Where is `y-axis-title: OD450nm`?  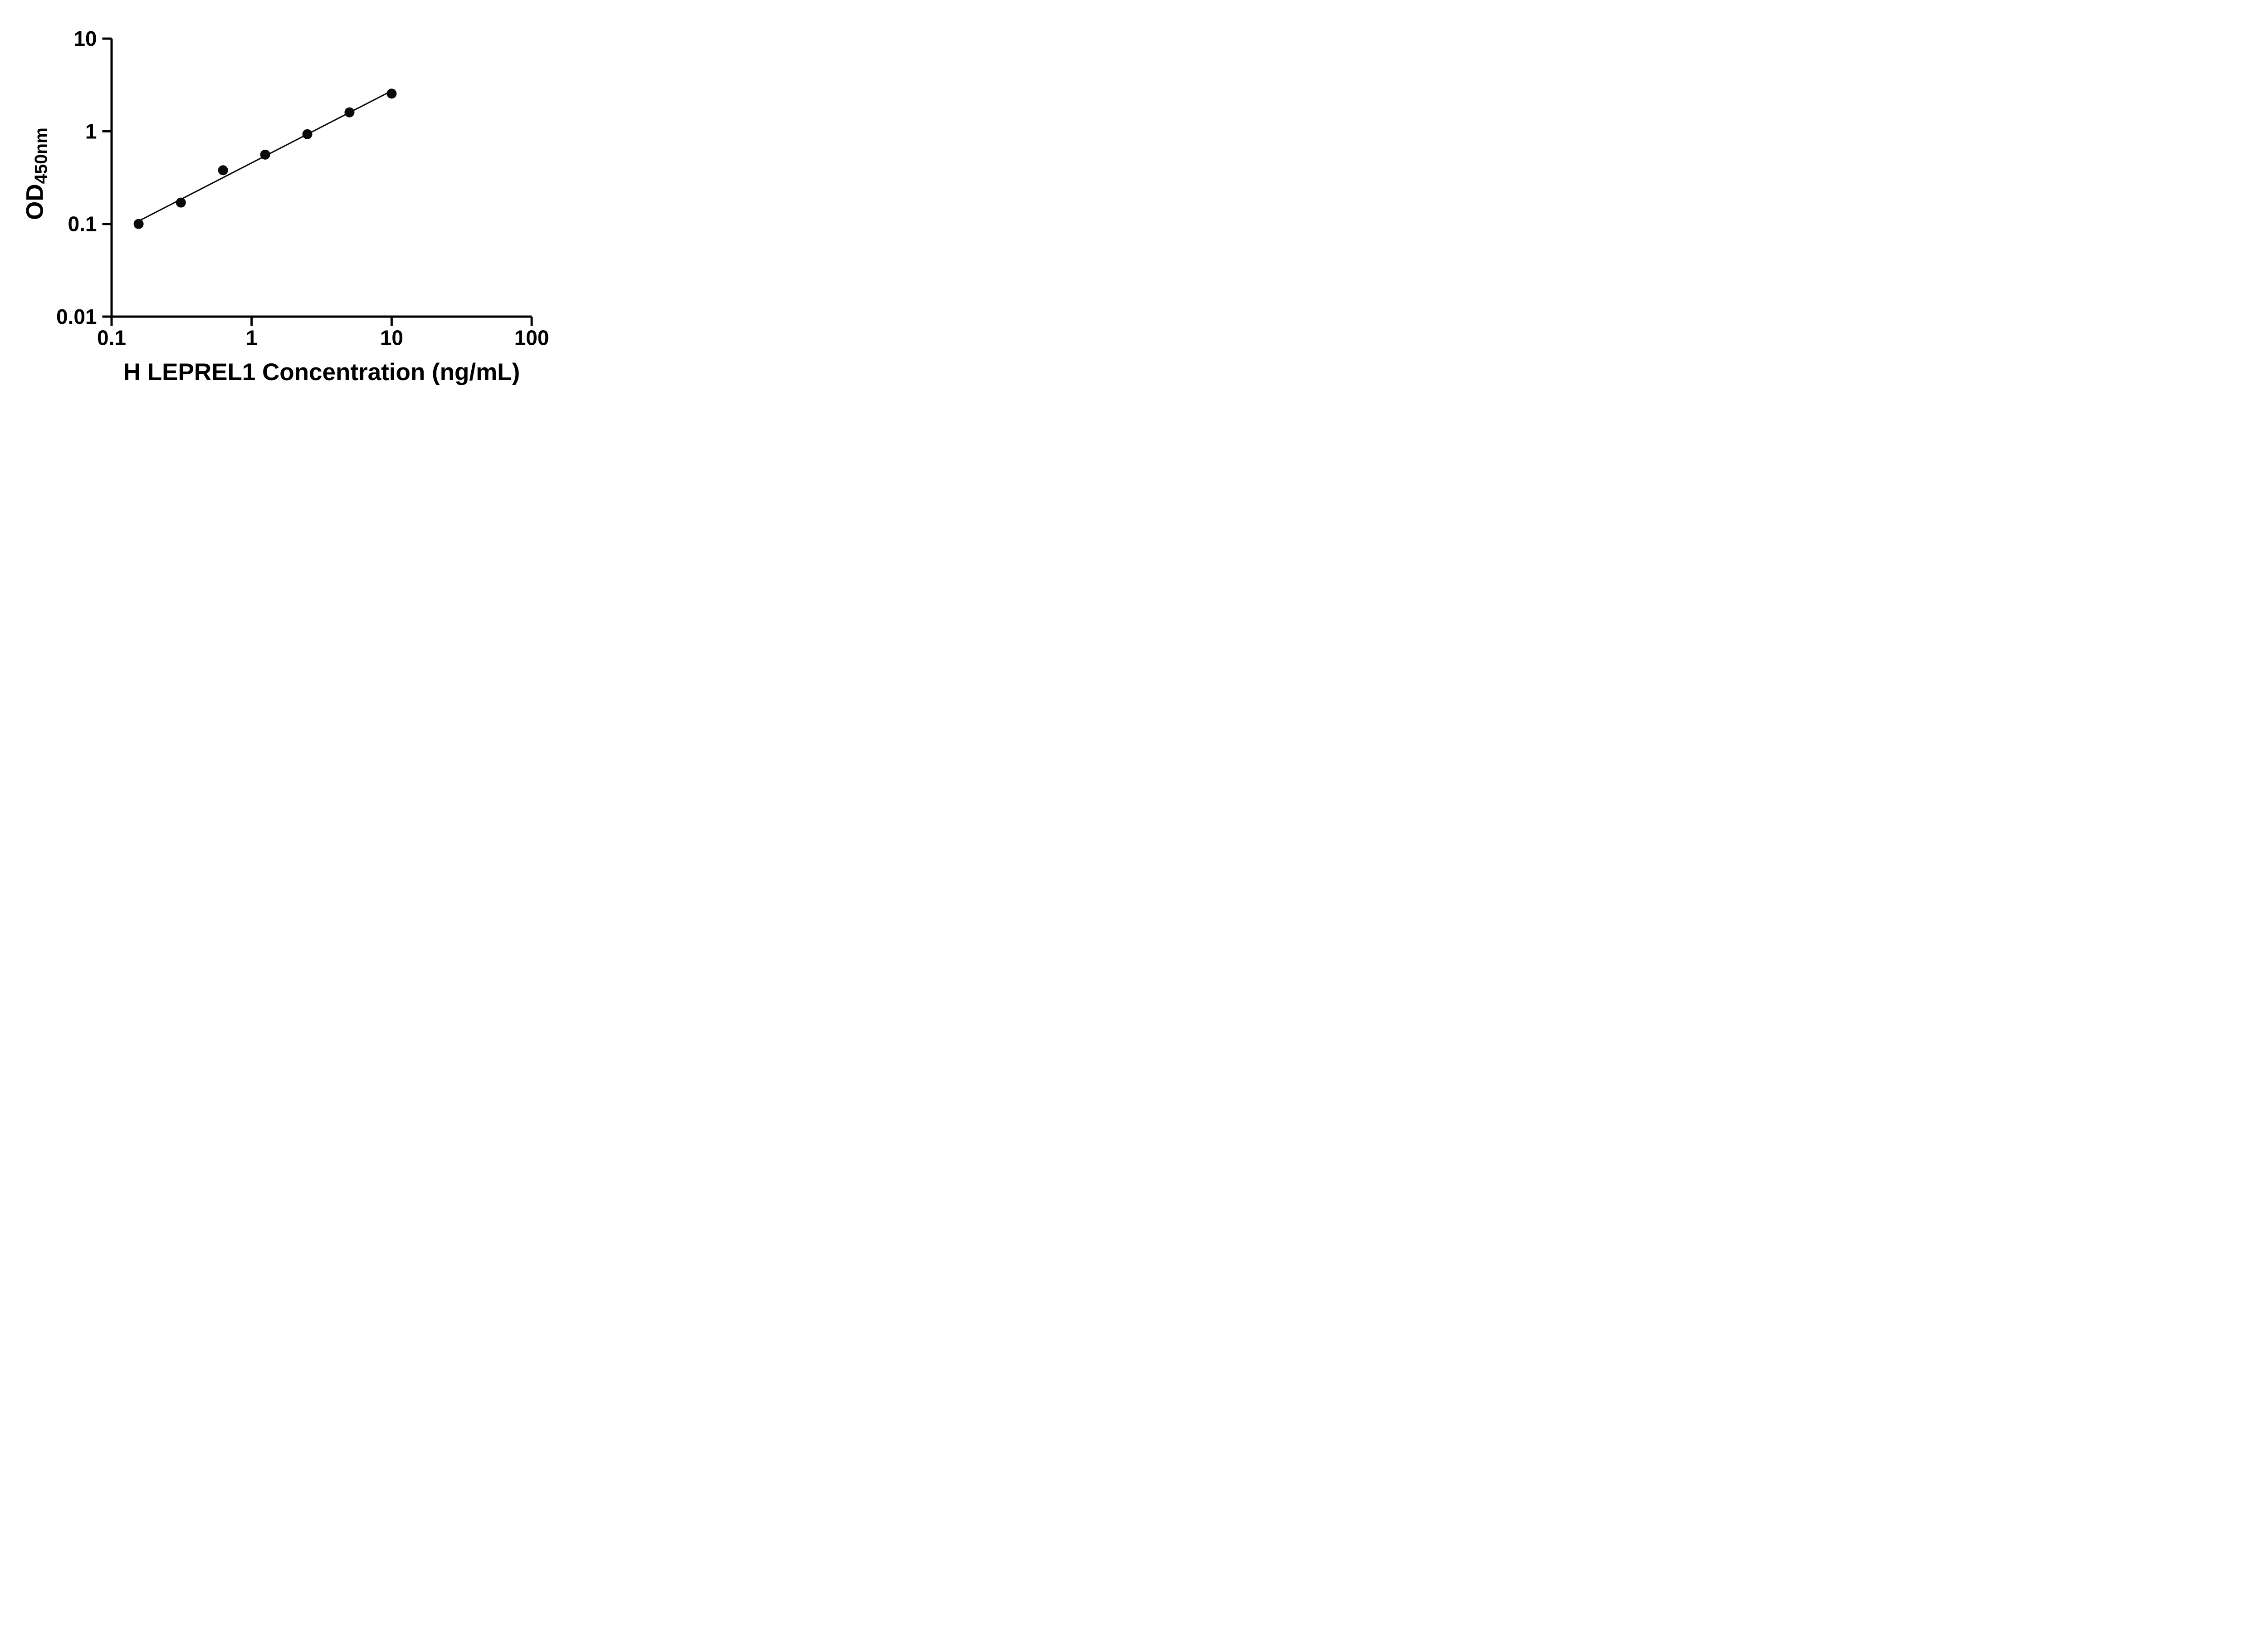 y-axis-title: OD450nm is located at coordinates (37, 173).